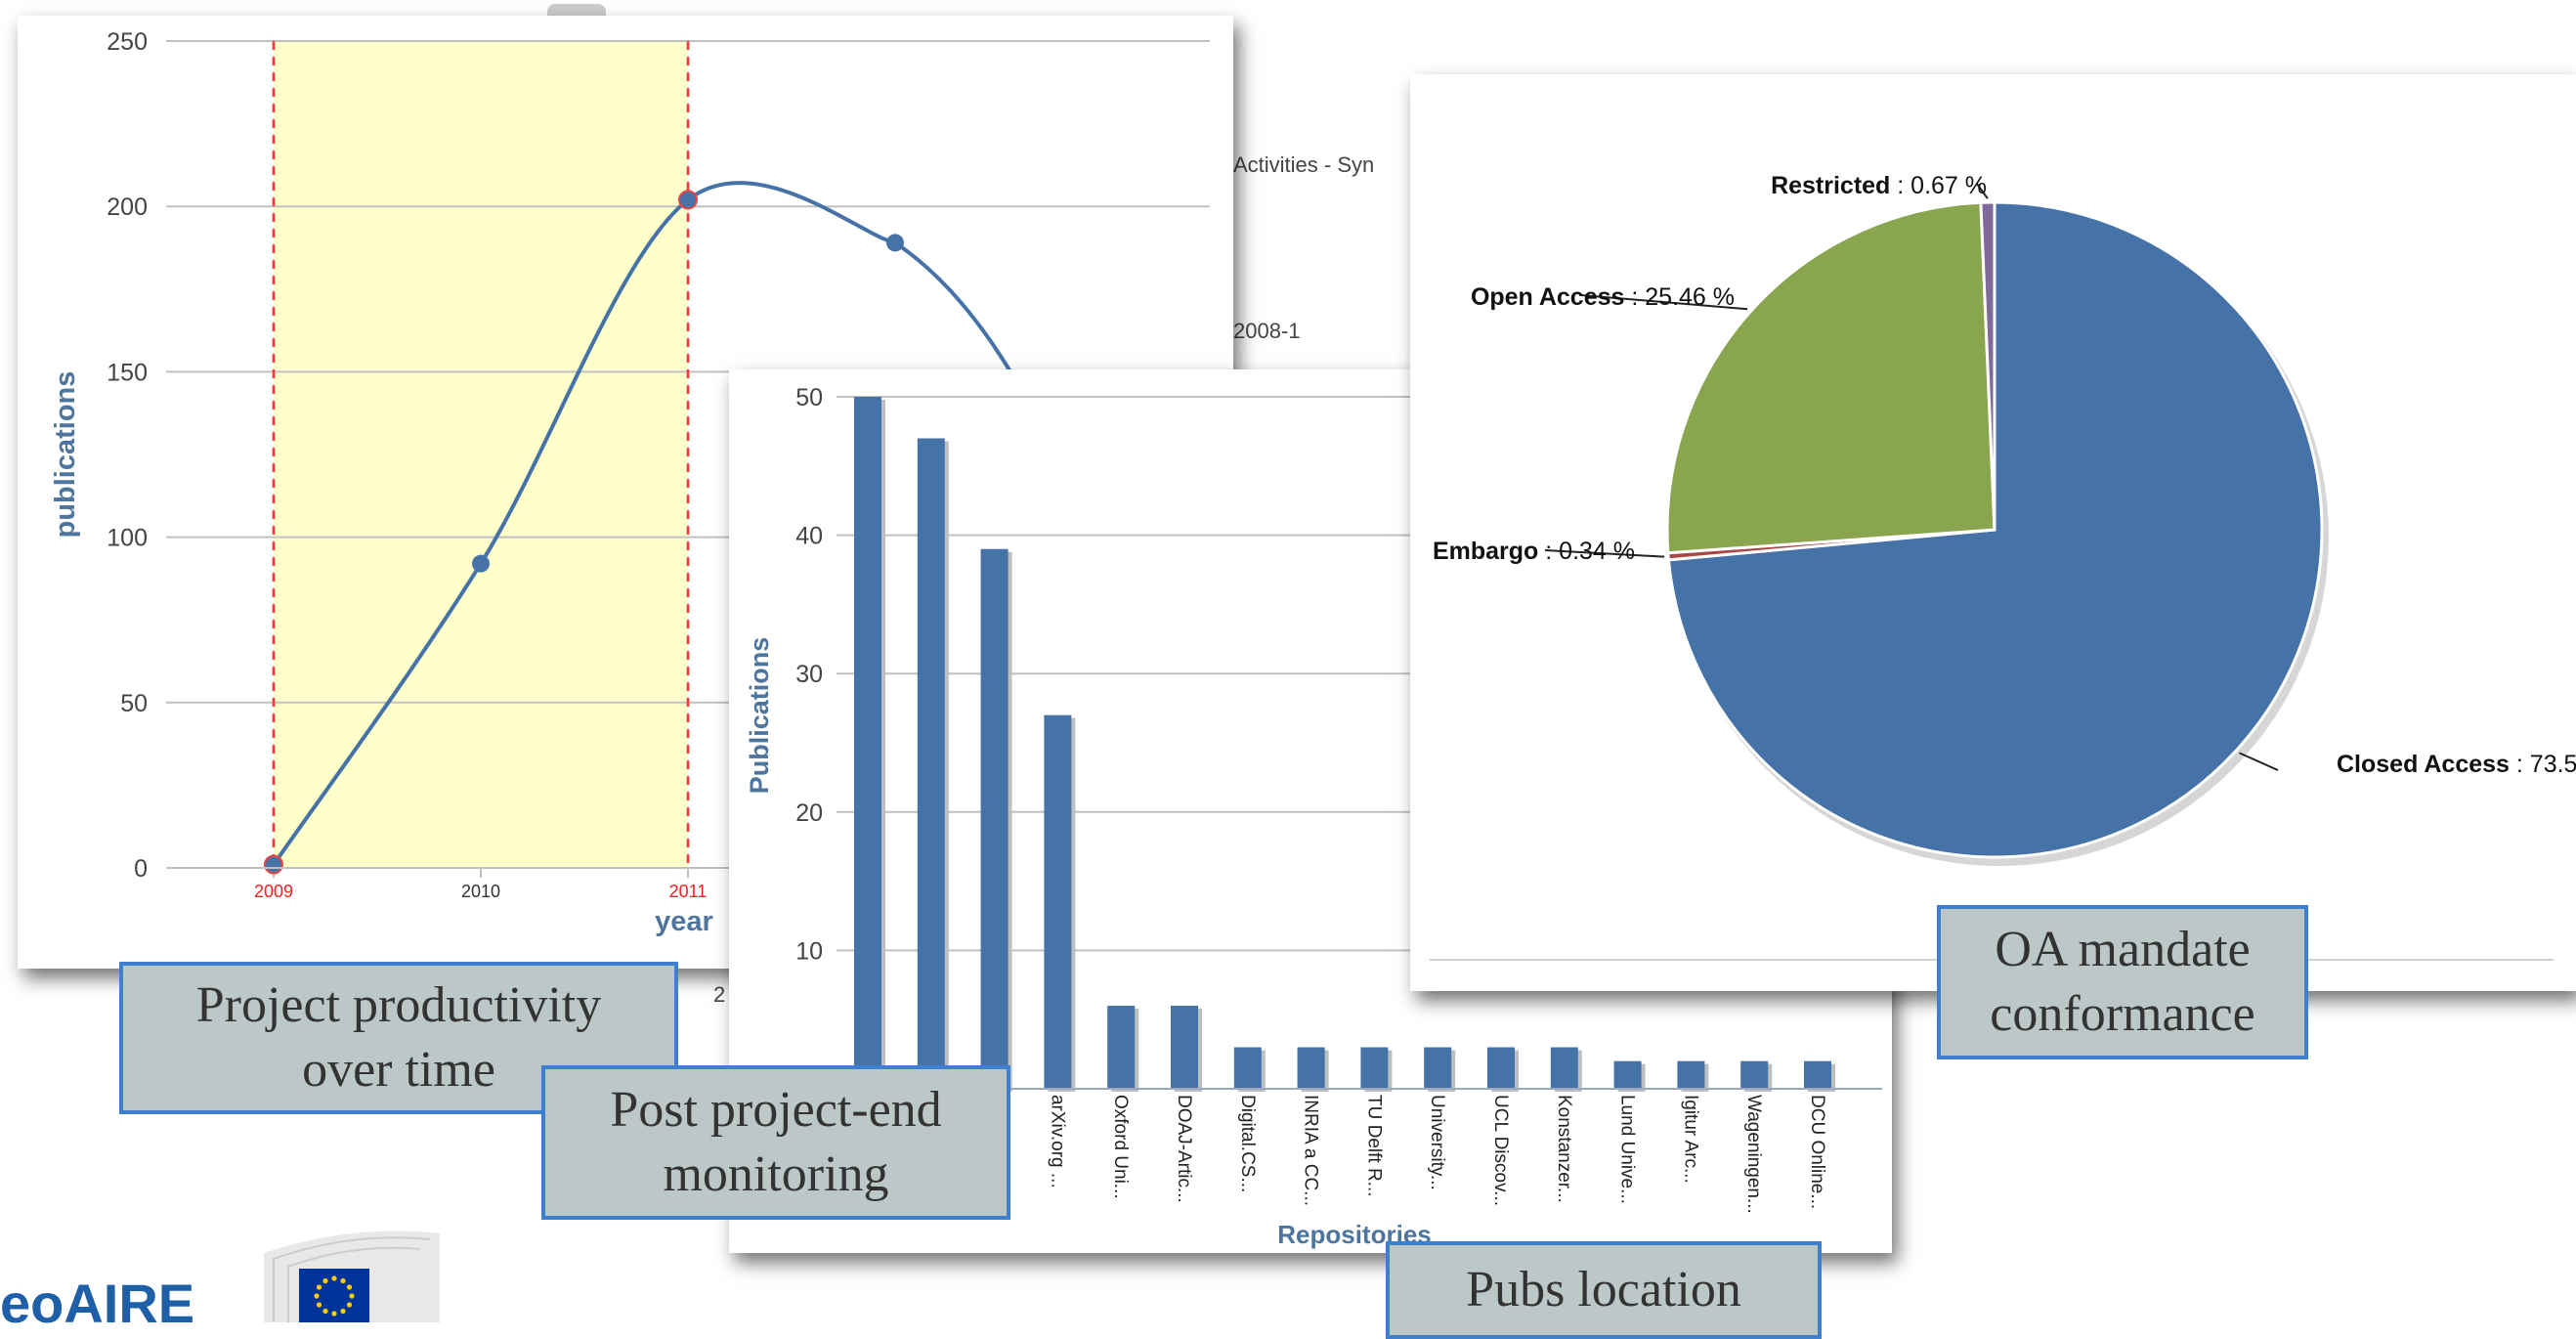 This screenshot has width=2576, height=1339. I want to click on y-tick-label: 20, so click(809, 813).